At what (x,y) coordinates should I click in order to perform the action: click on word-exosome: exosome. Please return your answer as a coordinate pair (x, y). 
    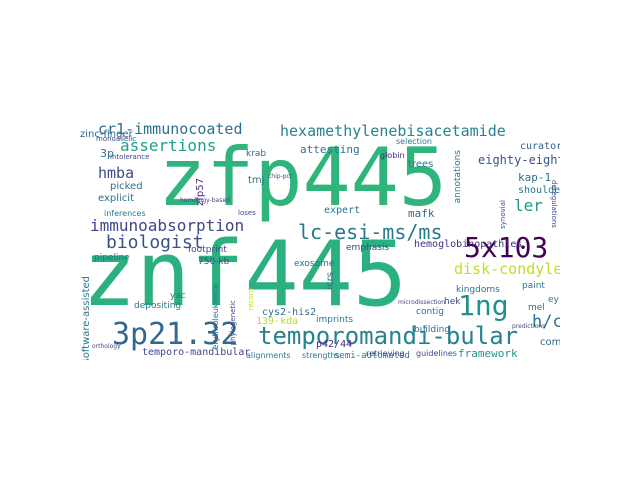
    Looking at the image, I should click on (314, 264).